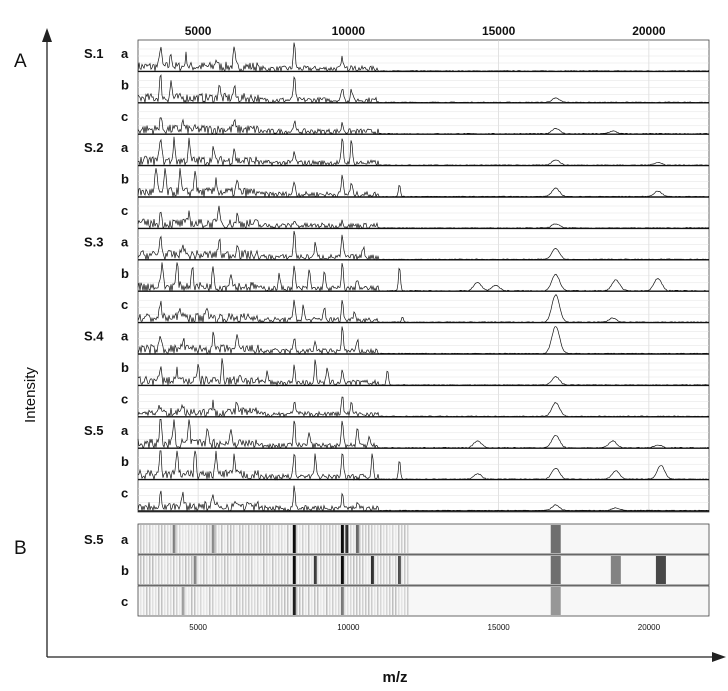  I want to click on panel-b-rows: a b c S.5, so click(397, 570).